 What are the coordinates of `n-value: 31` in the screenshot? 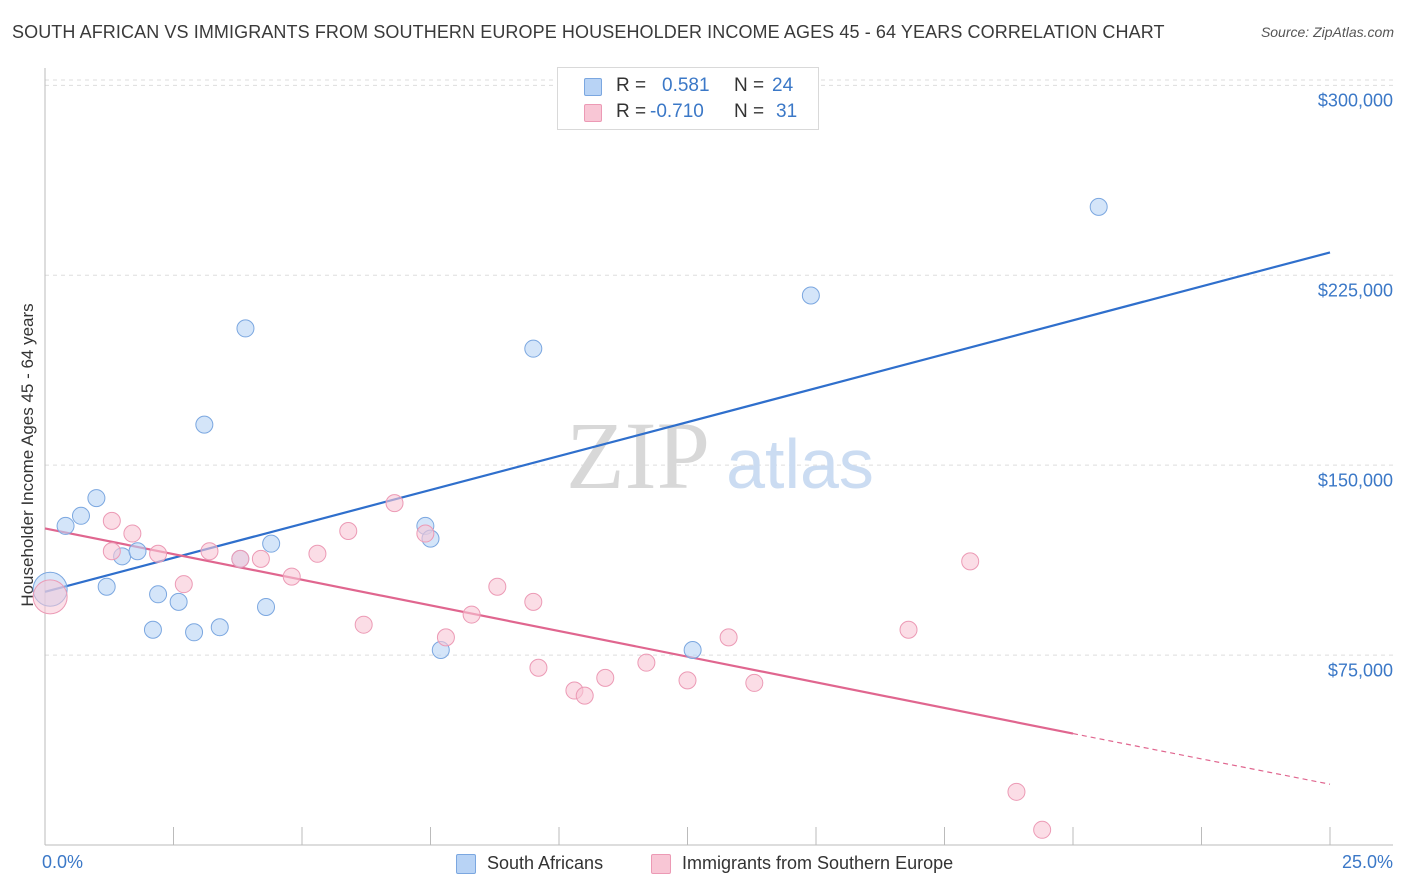 It's located at (787, 111).